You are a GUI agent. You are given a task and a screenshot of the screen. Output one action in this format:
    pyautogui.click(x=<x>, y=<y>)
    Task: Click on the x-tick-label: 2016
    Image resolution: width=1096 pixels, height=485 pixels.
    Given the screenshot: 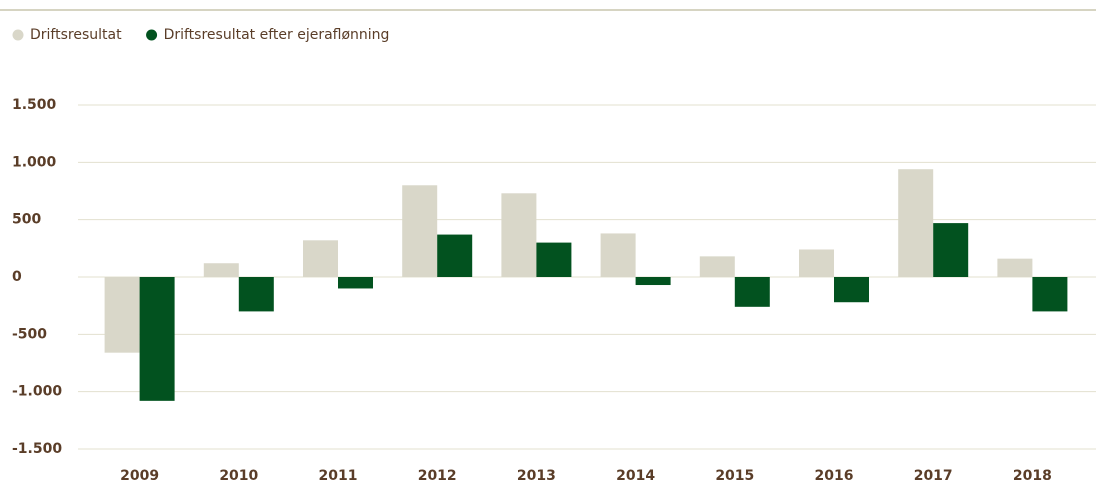 What is the action you would take?
    pyautogui.click(x=834, y=476)
    